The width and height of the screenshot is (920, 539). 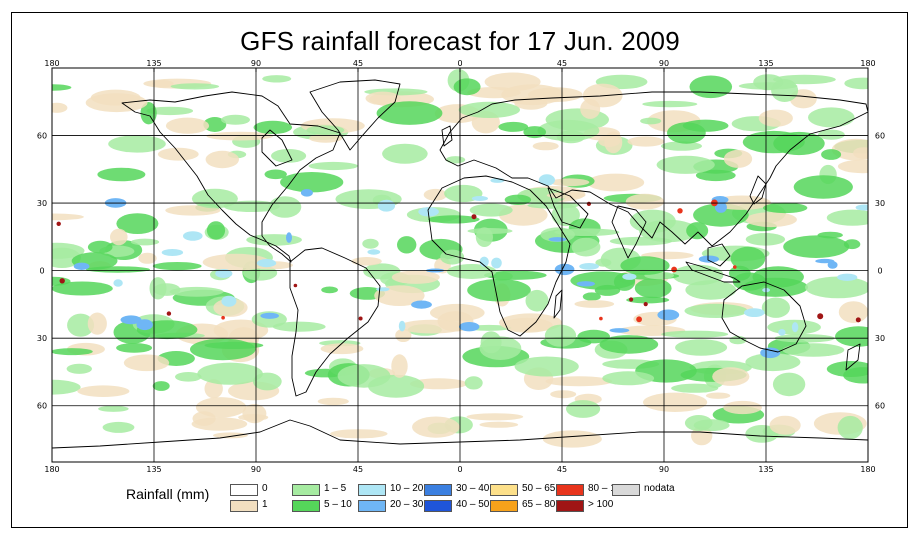 What do you see at coordinates (231, 177) in the screenshot?
I see `north-america-outline` at bounding box center [231, 177].